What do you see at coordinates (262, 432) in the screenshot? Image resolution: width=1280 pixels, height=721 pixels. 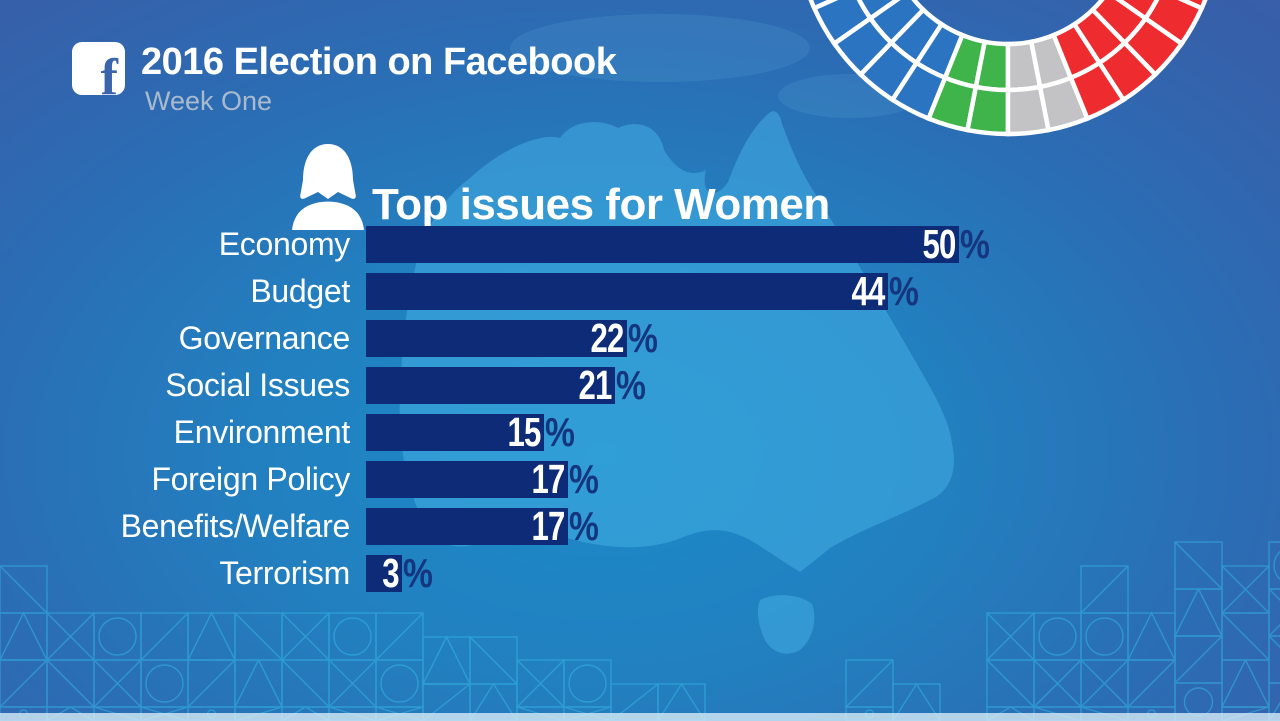 I see `bar-label: Environment` at bounding box center [262, 432].